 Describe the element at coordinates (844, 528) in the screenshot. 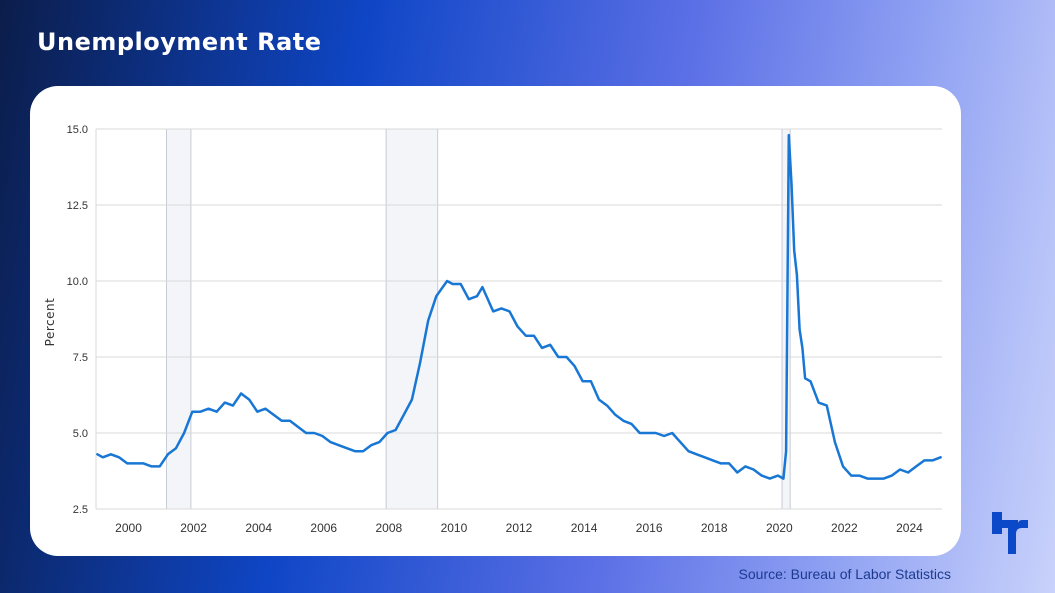

I see `x-tick-label-11: 2022` at that location.